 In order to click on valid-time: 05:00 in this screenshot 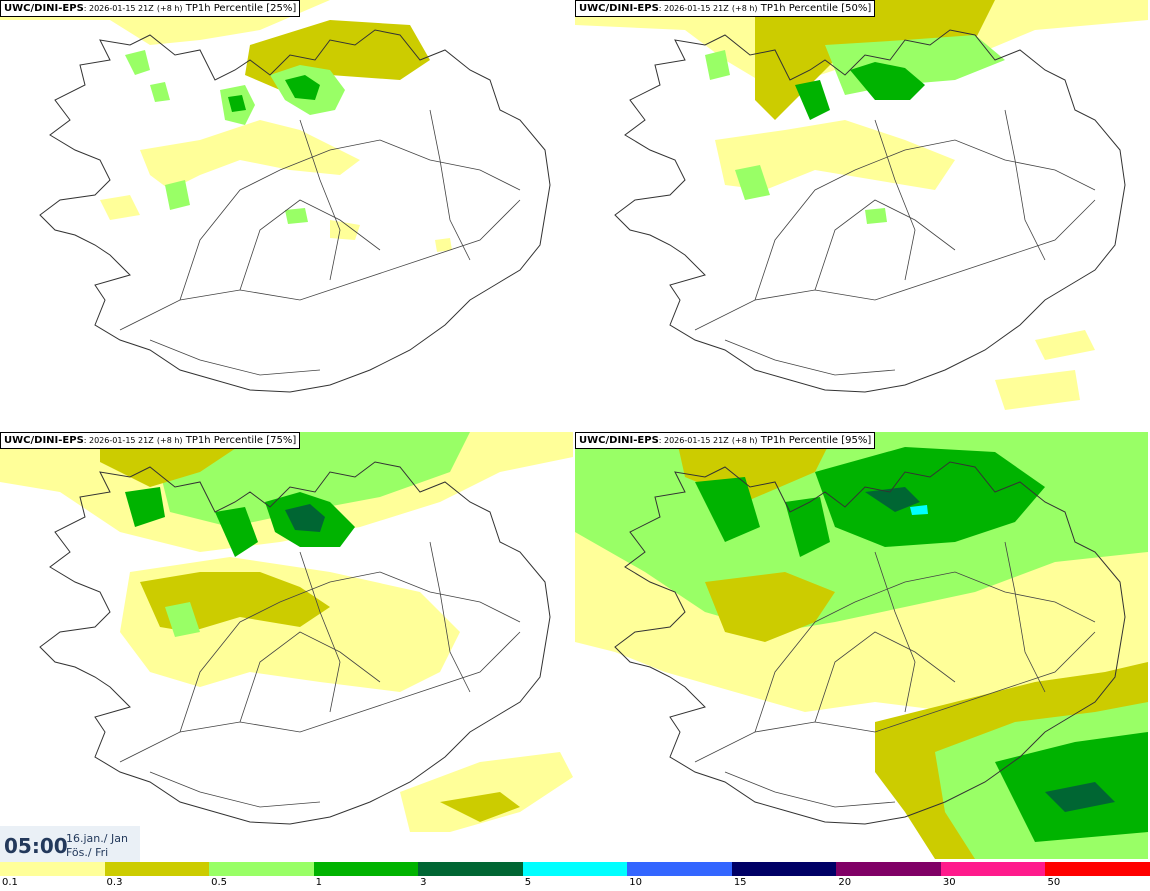, I will do `click(36, 846)`.